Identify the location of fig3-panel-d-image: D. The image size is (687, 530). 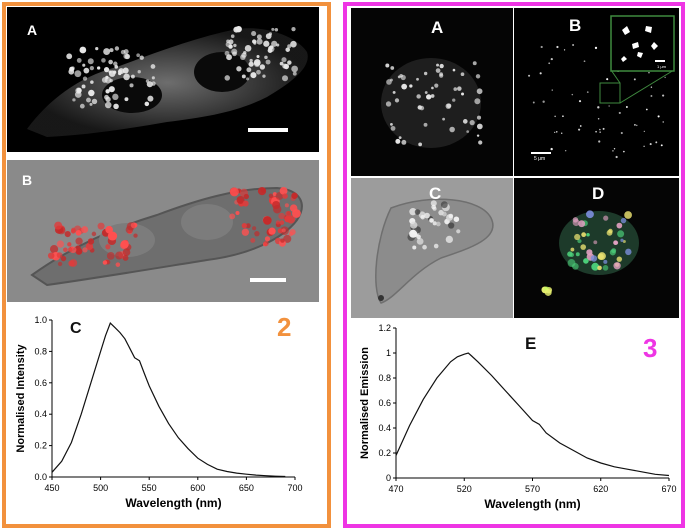
(596, 248).